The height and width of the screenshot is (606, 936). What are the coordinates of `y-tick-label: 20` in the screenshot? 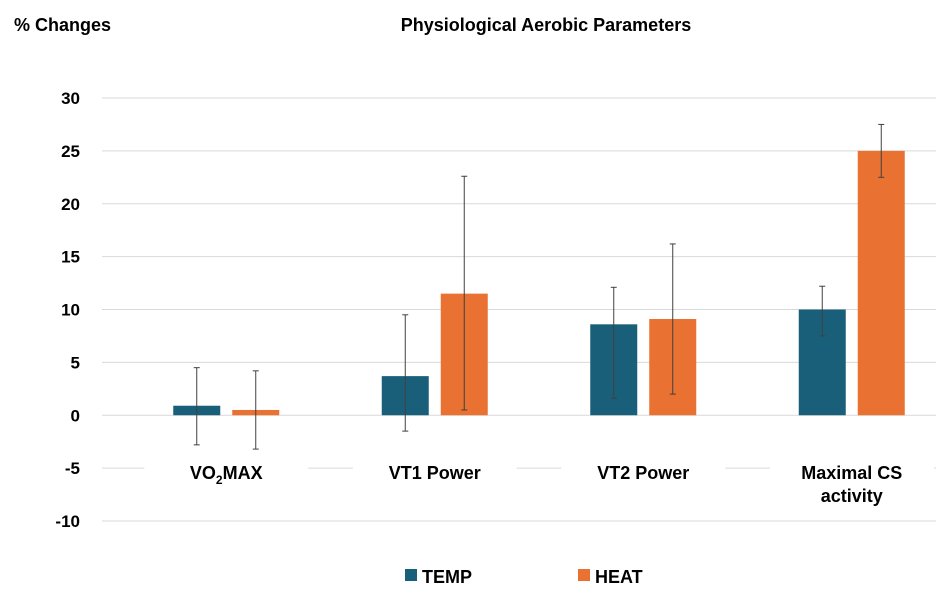 It's located at (70, 204).